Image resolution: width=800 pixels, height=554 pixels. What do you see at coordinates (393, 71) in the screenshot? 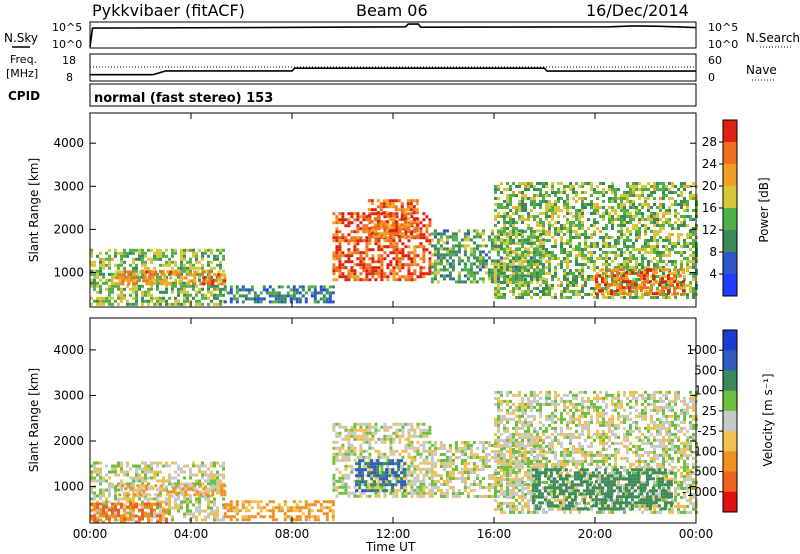
I see `freq-series-line` at bounding box center [393, 71].